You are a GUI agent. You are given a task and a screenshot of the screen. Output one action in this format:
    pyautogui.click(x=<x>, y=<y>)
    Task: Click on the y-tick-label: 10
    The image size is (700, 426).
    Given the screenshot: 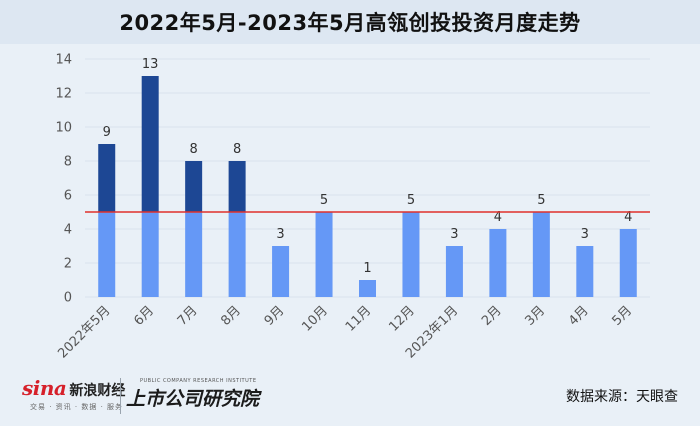 What is the action you would take?
    pyautogui.click(x=63, y=128)
    